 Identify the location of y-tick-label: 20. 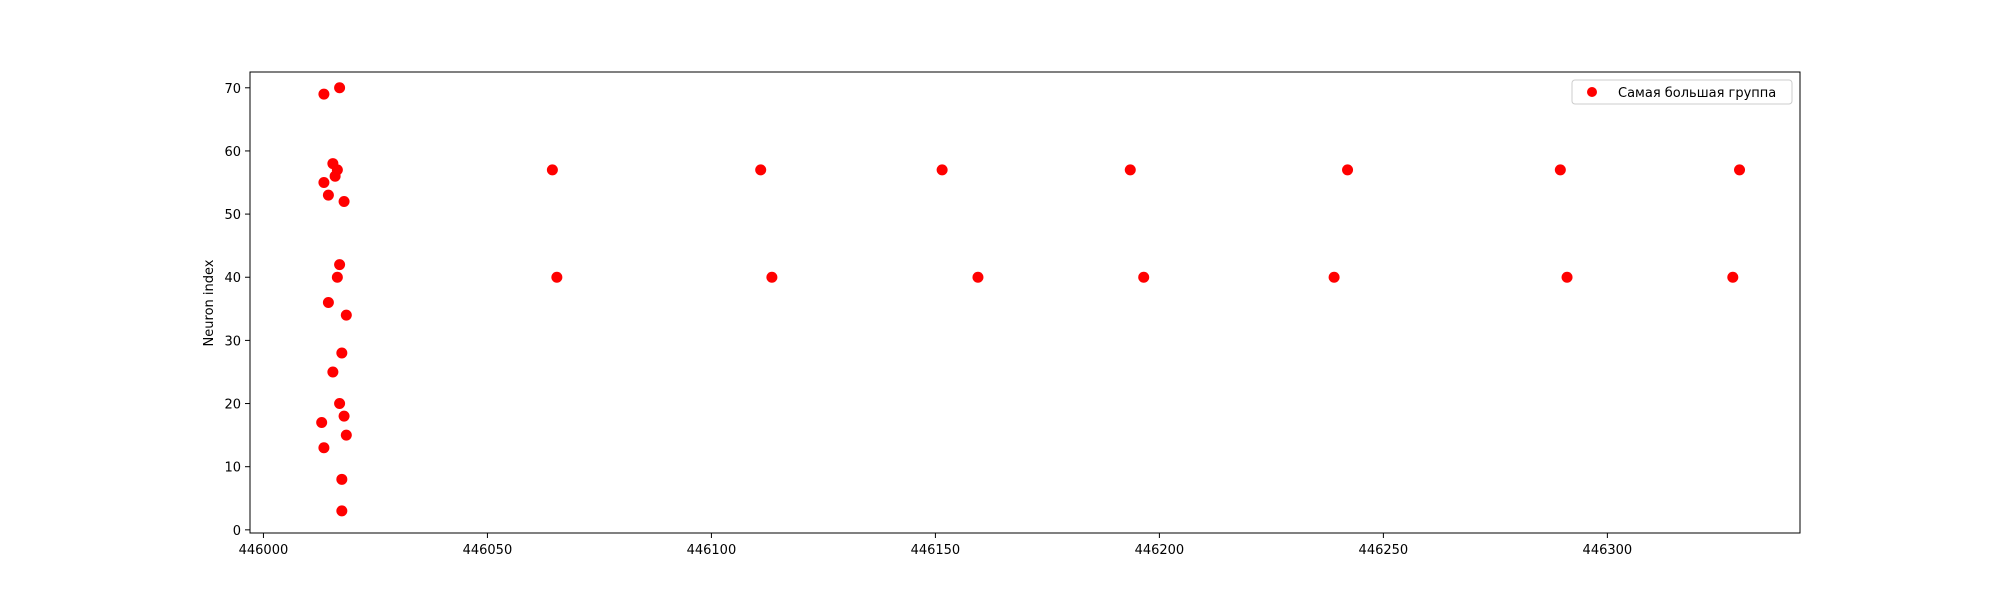
(232, 405).